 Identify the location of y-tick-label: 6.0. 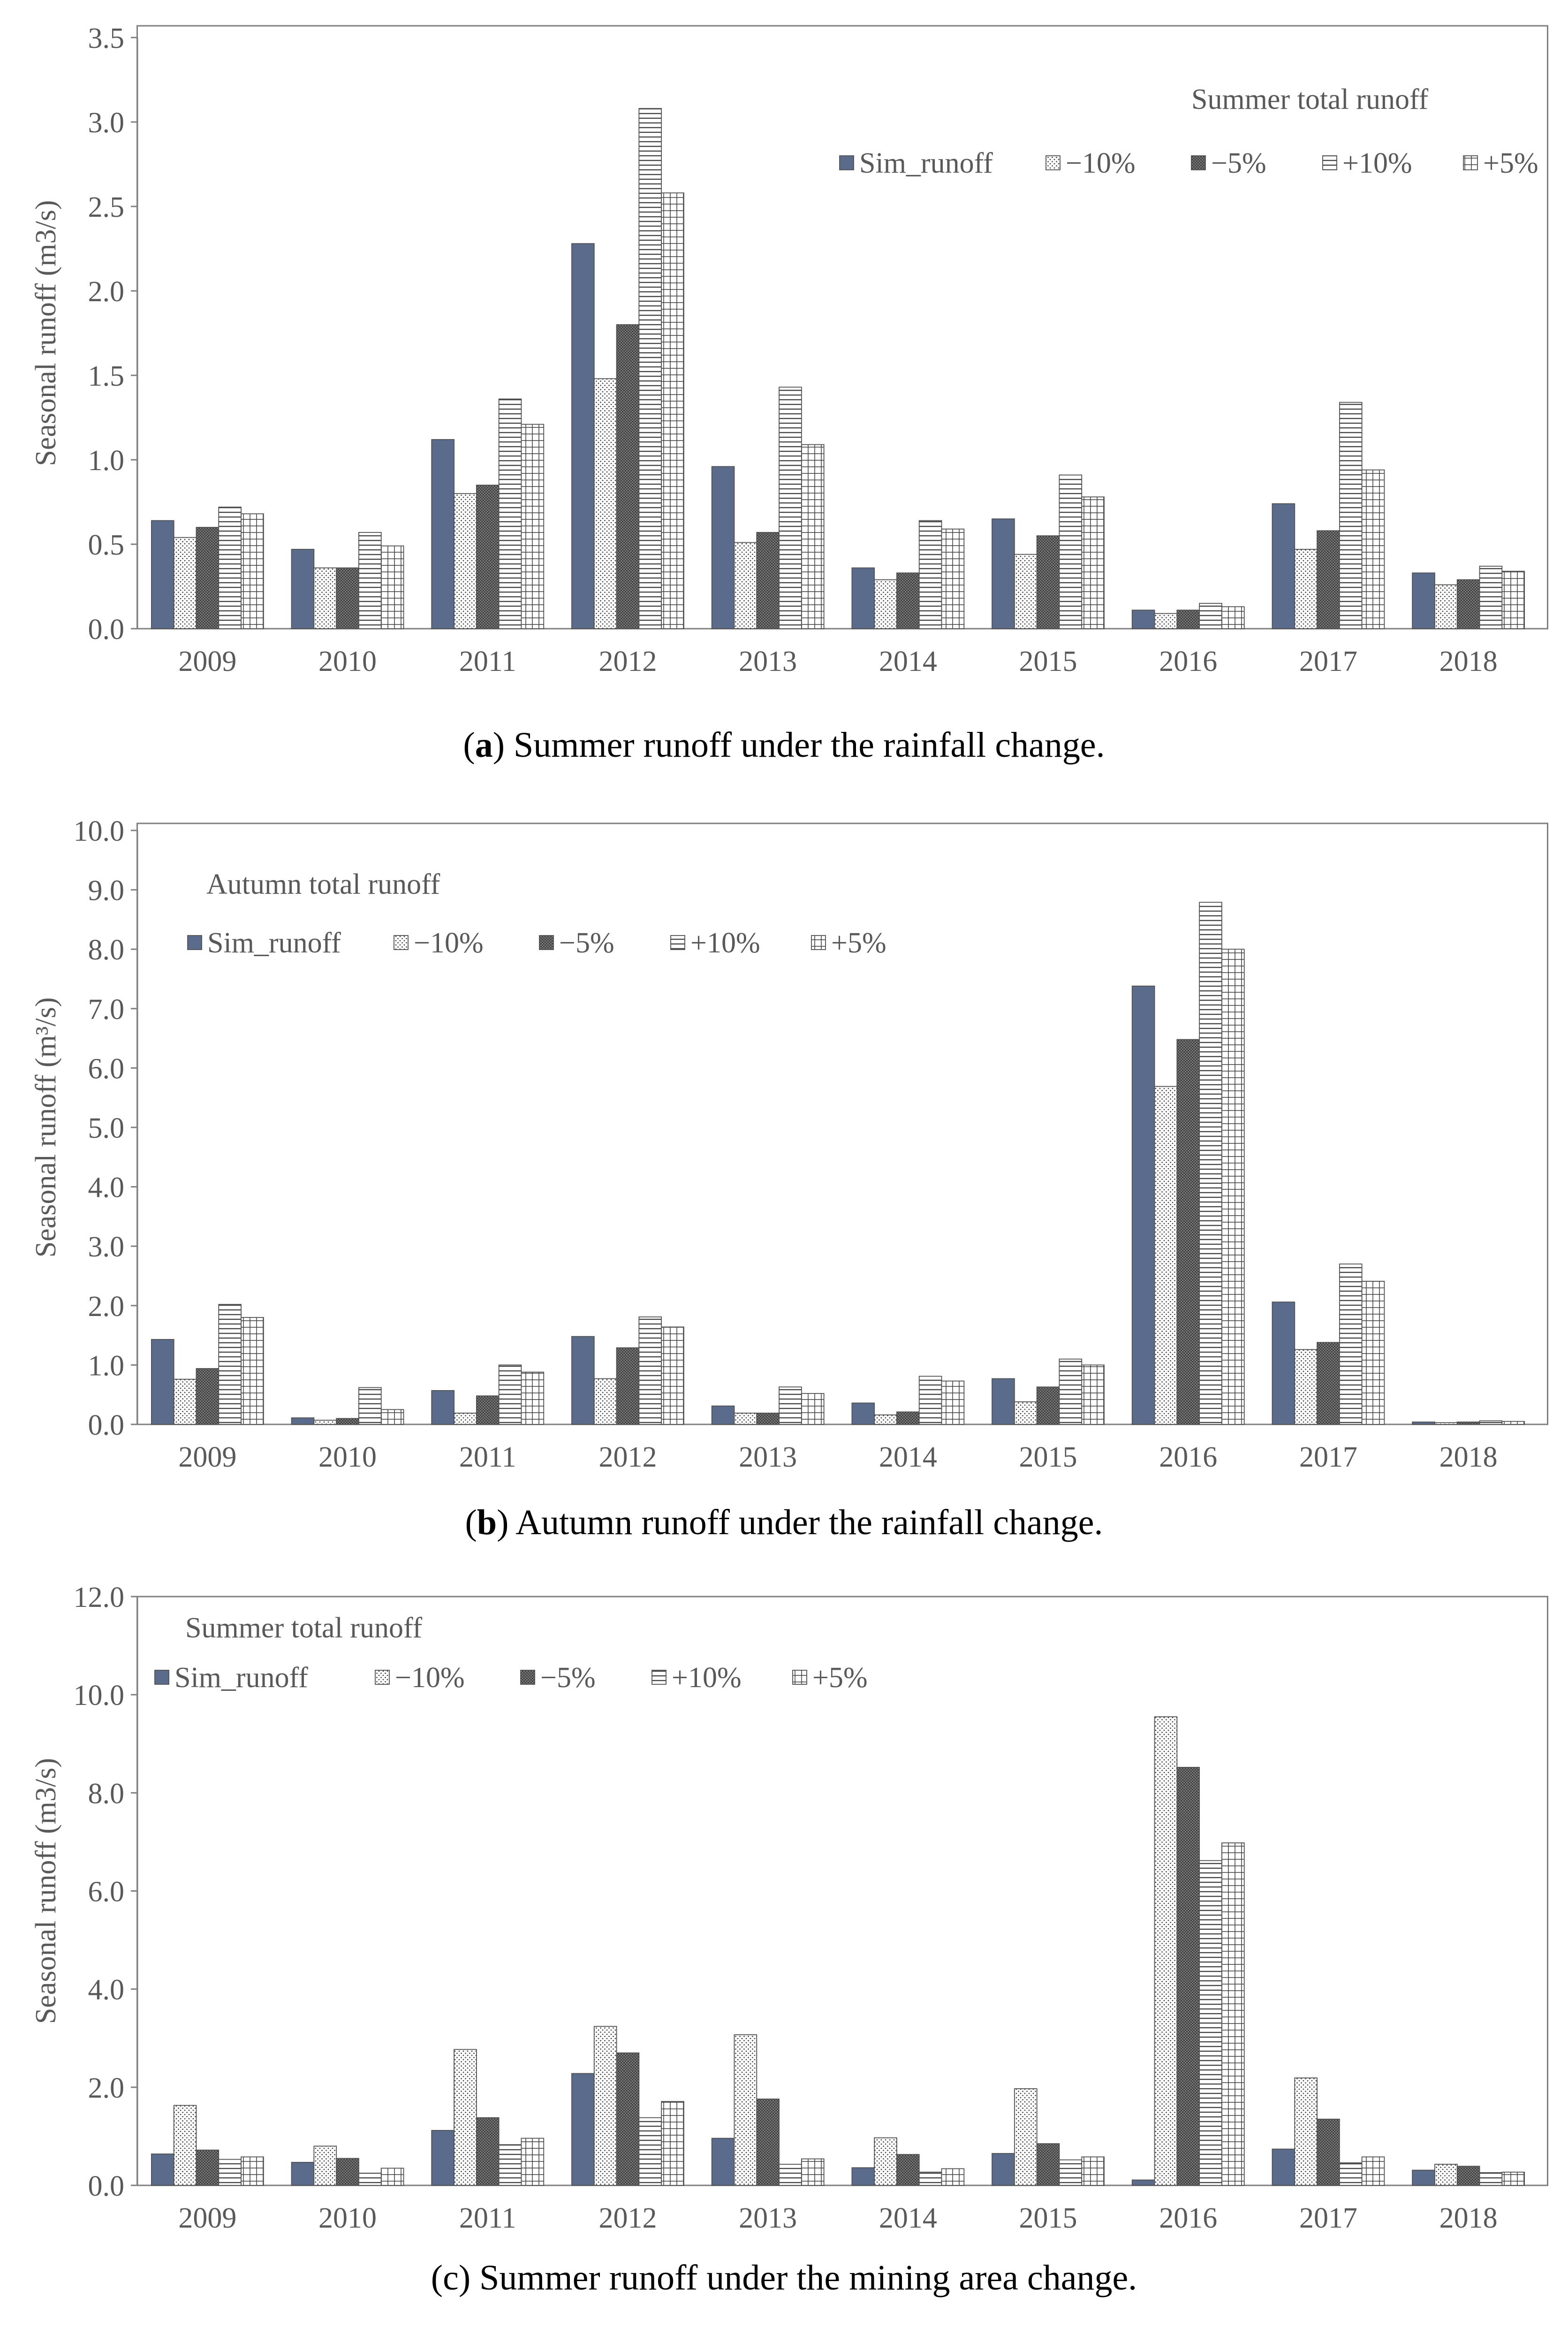
(107, 1069).